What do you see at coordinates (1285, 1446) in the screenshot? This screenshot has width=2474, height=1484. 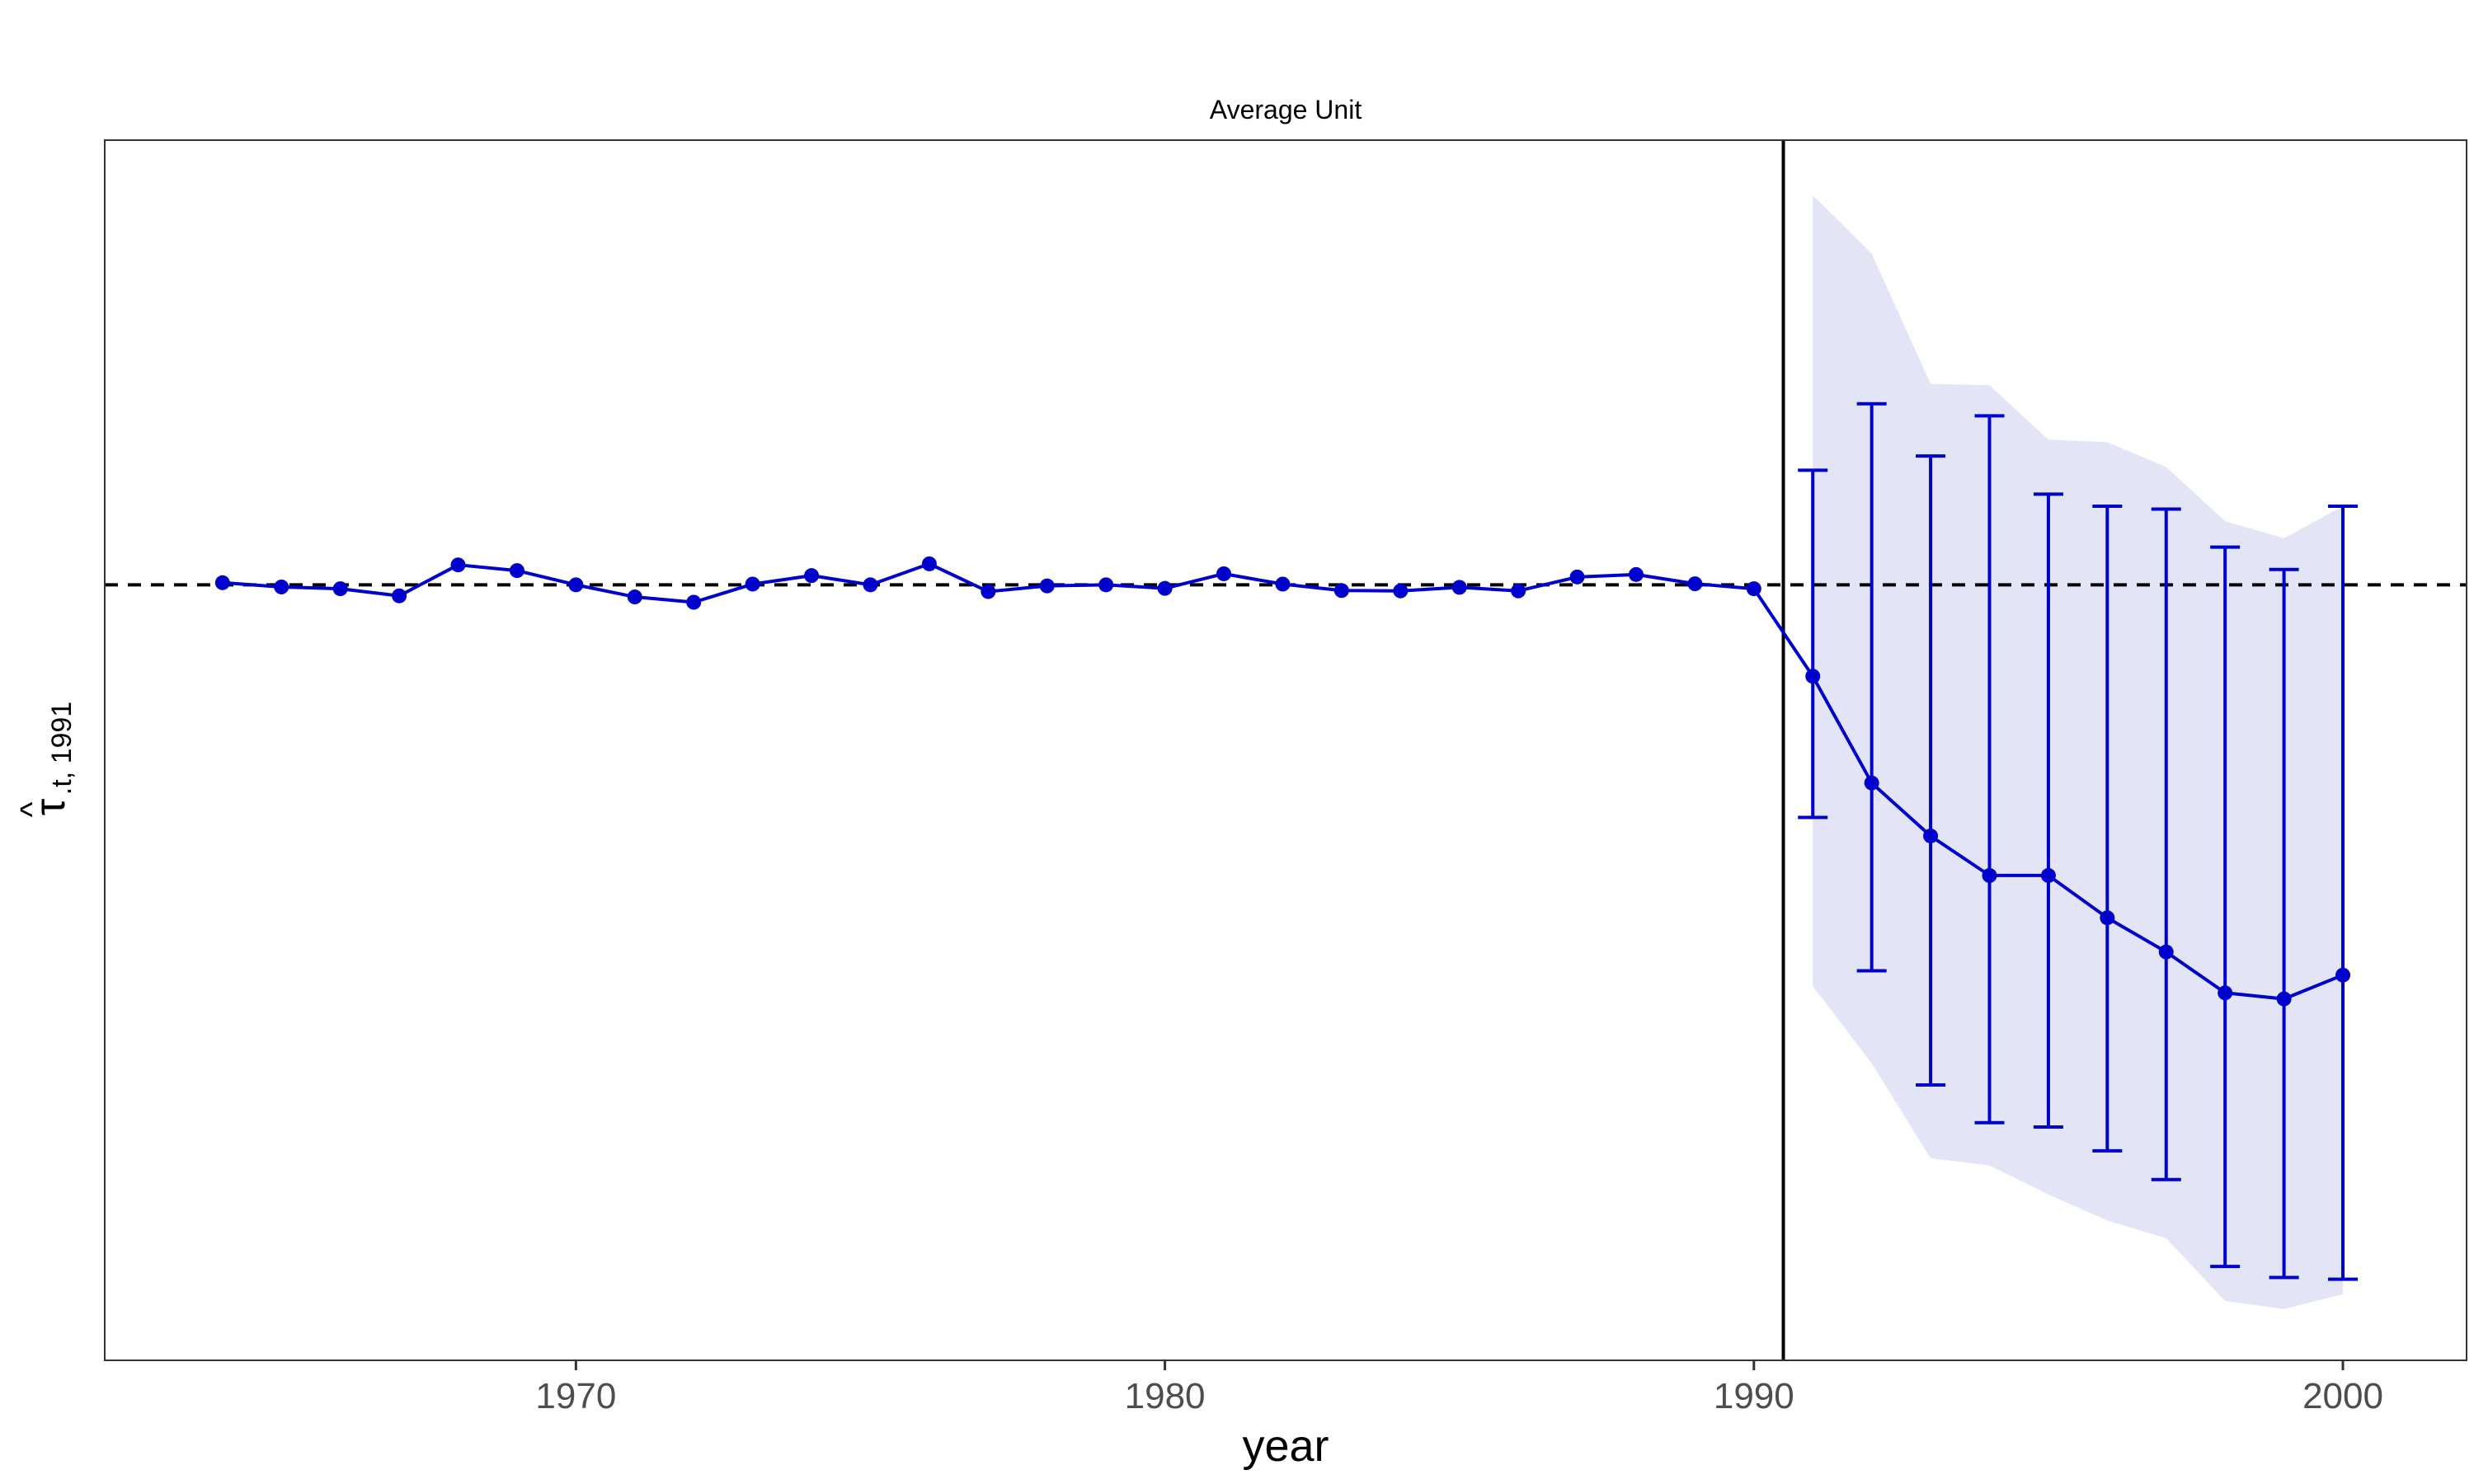 I see `x-axis-label: year` at bounding box center [1285, 1446].